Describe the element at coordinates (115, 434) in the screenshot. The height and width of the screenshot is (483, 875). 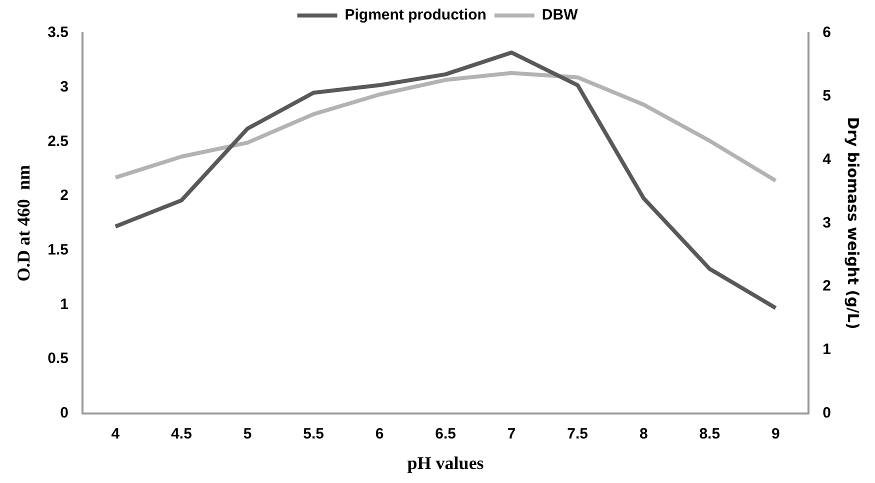
I see `x-tick-label: 4` at that location.